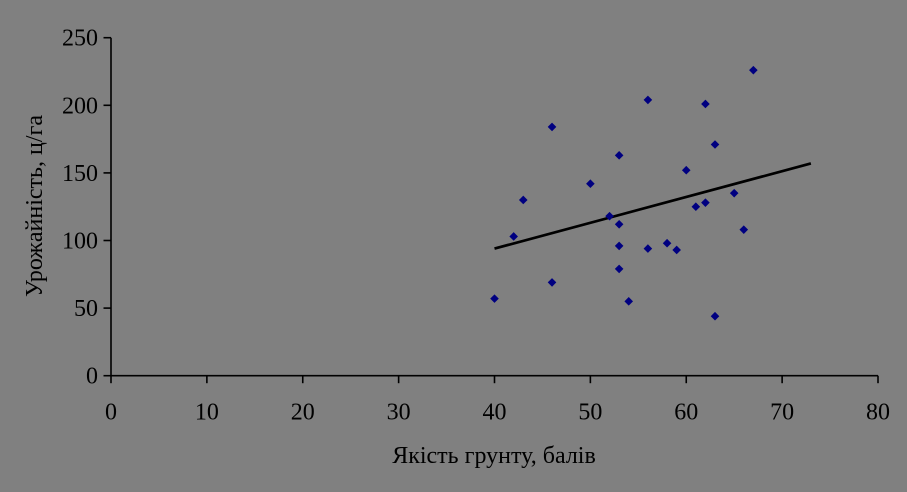 The height and width of the screenshot is (492, 907). What do you see at coordinates (80, 106) in the screenshot?
I see `y-tick-label: 200` at bounding box center [80, 106].